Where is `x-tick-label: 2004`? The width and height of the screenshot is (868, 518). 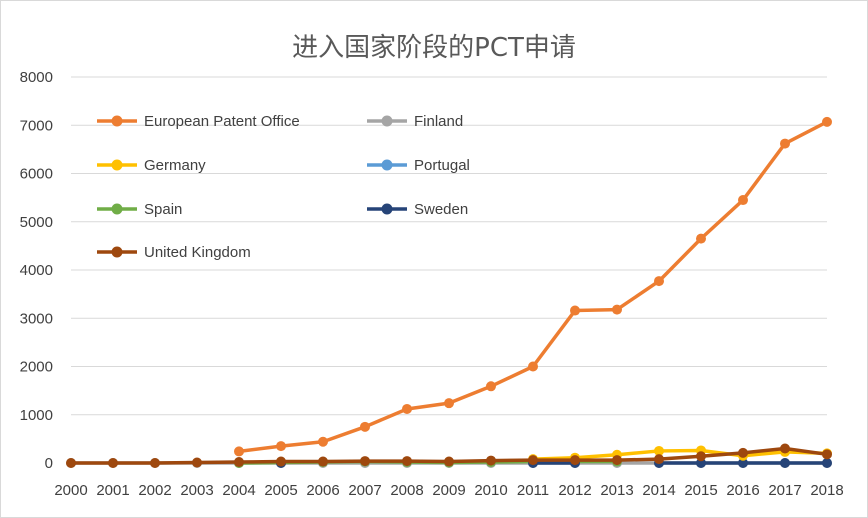
x-tick-label: 2004 is located at coordinates (238, 490).